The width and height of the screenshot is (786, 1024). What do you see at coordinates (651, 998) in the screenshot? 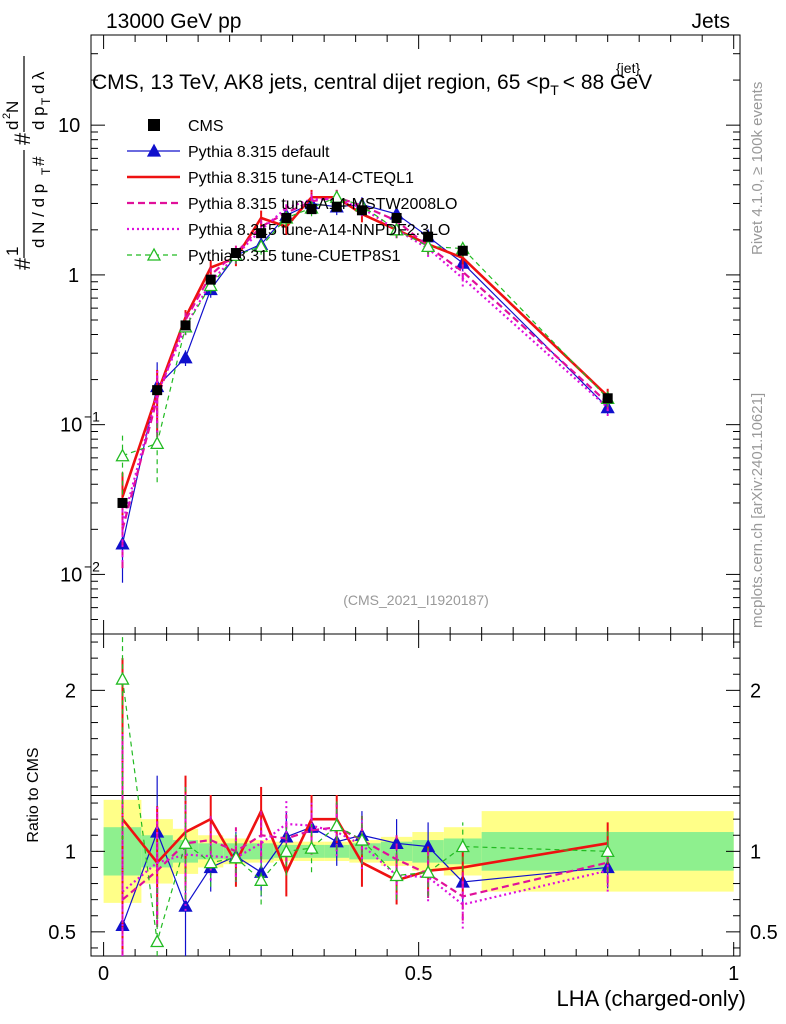
I see `x-axis-label: LHA (charged-only)` at bounding box center [651, 998].